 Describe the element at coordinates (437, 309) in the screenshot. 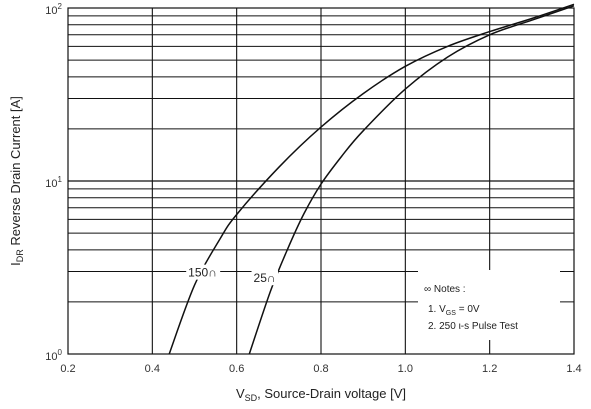

I see `notes-line-1-pre: 1. V` at that location.